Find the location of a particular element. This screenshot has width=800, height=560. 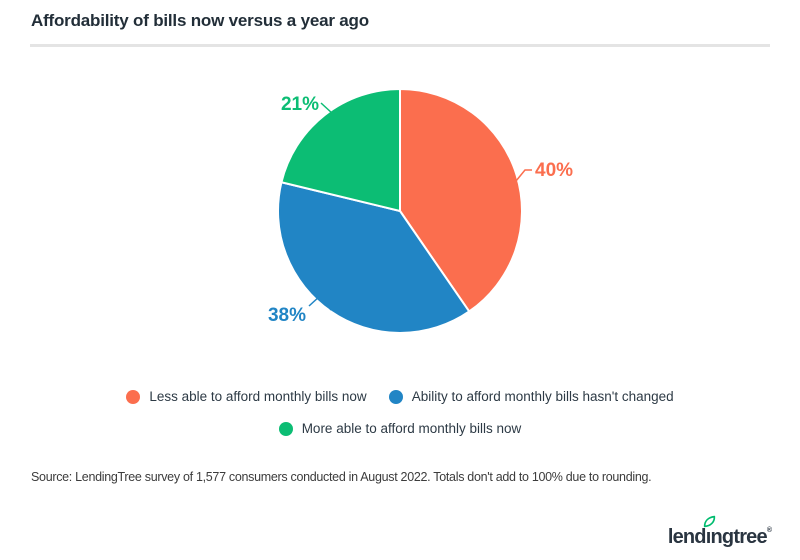

logo-letter-i: ı is located at coordinates (709, 532).